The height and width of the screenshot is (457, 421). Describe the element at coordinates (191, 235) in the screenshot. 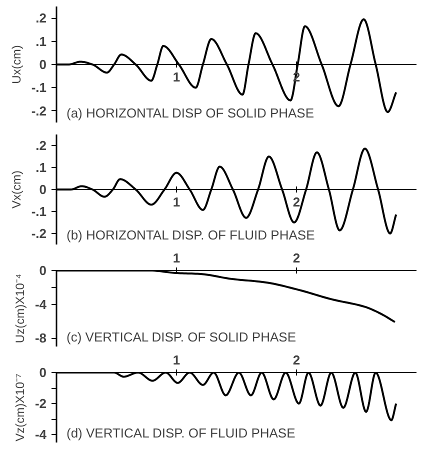

I see `annotation: (b) HORIZONTAL DISP. OF FLUID PHASE` at that location.